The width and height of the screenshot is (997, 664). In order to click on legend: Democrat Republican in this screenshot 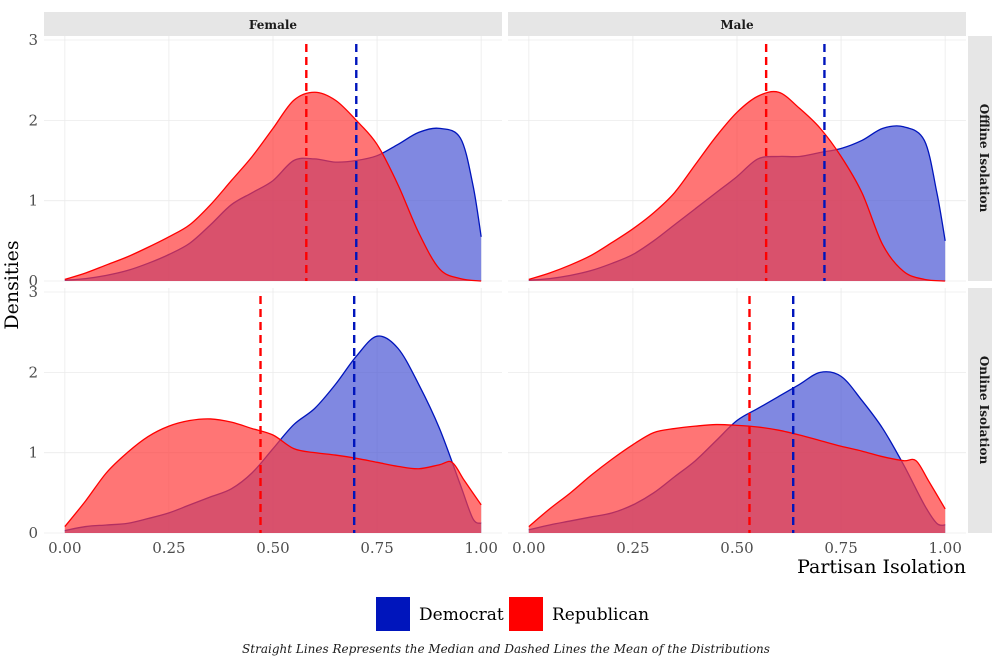, I will do `click(512, 614)`.